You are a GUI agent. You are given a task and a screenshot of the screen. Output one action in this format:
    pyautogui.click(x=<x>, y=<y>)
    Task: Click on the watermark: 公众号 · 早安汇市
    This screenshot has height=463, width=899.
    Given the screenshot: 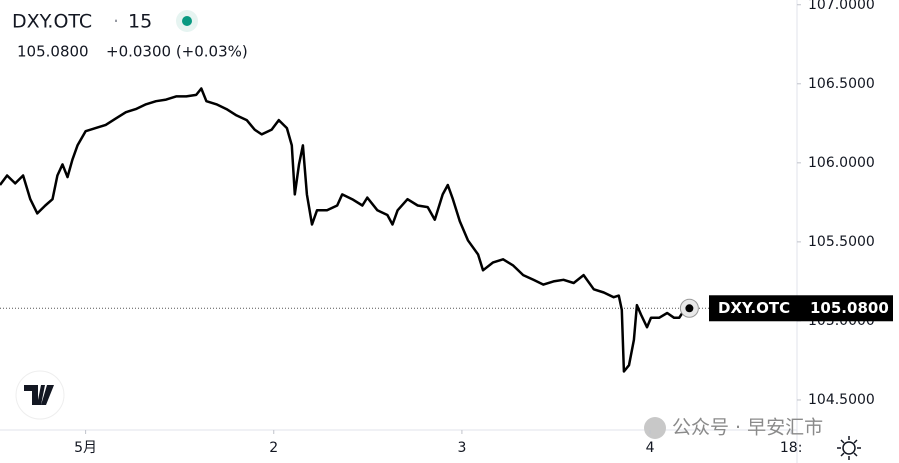 What is the action you would take?
    pyautogui.click(x=747, y=428)
    